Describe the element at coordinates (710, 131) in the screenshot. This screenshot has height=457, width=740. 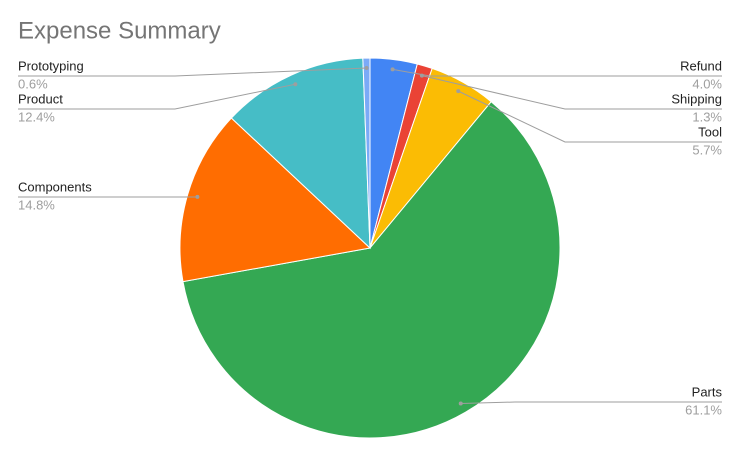
I see `slice-label: Tool` at that location.